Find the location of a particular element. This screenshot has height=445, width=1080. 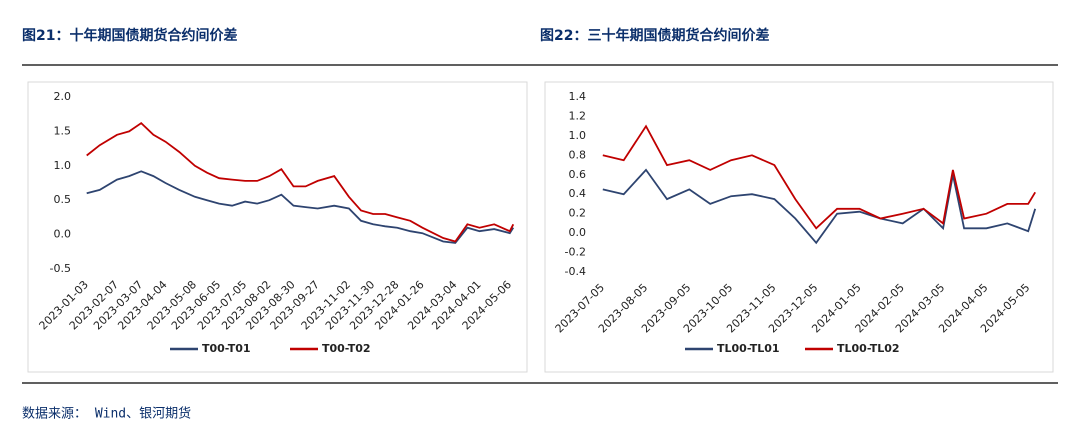

chart-title: 图21：十年期国债期货合约间价差 is located at coordinates (129, 35).